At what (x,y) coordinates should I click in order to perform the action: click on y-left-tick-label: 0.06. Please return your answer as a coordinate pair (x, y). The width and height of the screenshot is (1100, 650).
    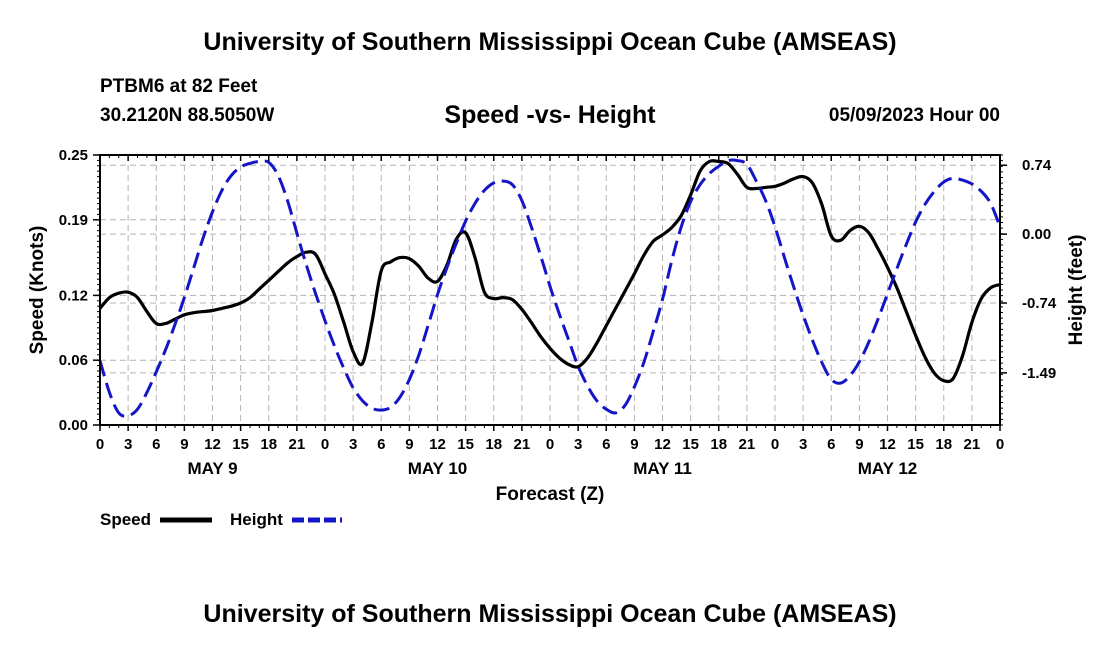
    Looking at the image, I should click on (73, 360).